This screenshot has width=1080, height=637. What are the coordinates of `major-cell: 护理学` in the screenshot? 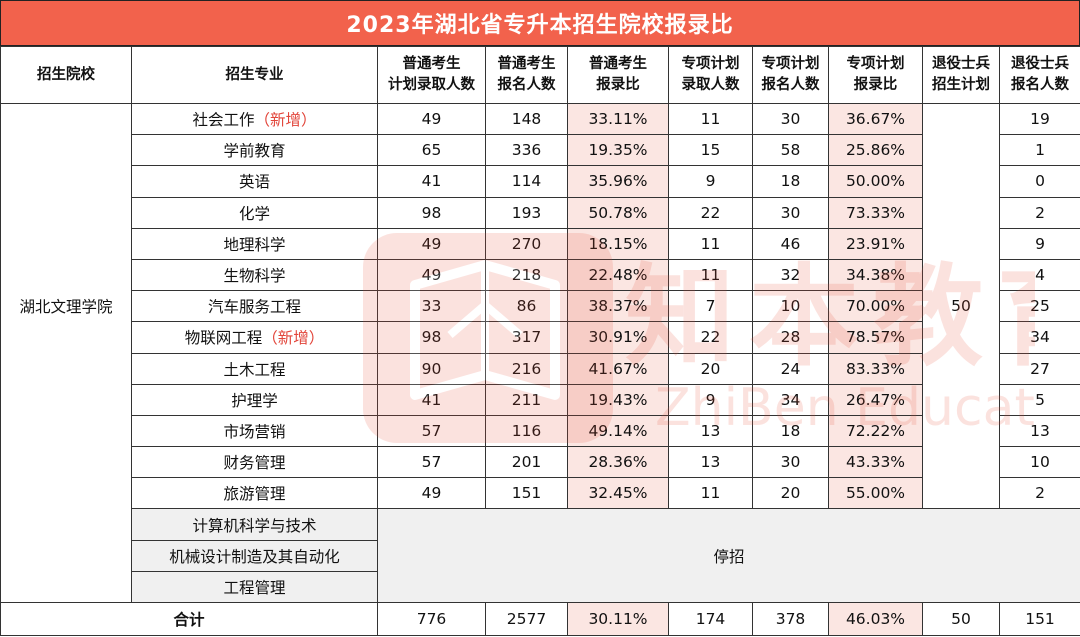 It's located at (254, 399).